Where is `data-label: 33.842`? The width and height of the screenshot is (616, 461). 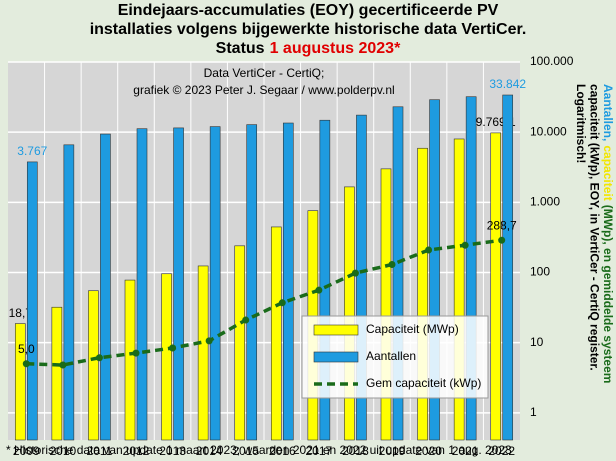 data-label: 33.842 is located at coordinates (507, 84).